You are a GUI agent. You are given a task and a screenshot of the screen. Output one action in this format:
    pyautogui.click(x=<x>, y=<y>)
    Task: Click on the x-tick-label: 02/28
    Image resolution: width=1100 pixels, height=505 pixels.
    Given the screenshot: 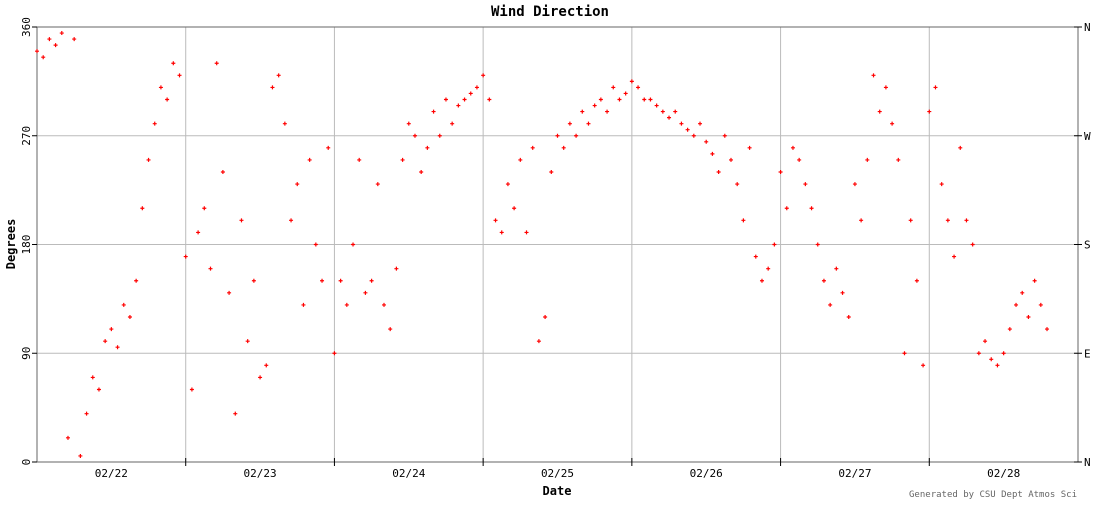 What is the action you would take?
    pyautogui.click(x=1003, y=473)
    